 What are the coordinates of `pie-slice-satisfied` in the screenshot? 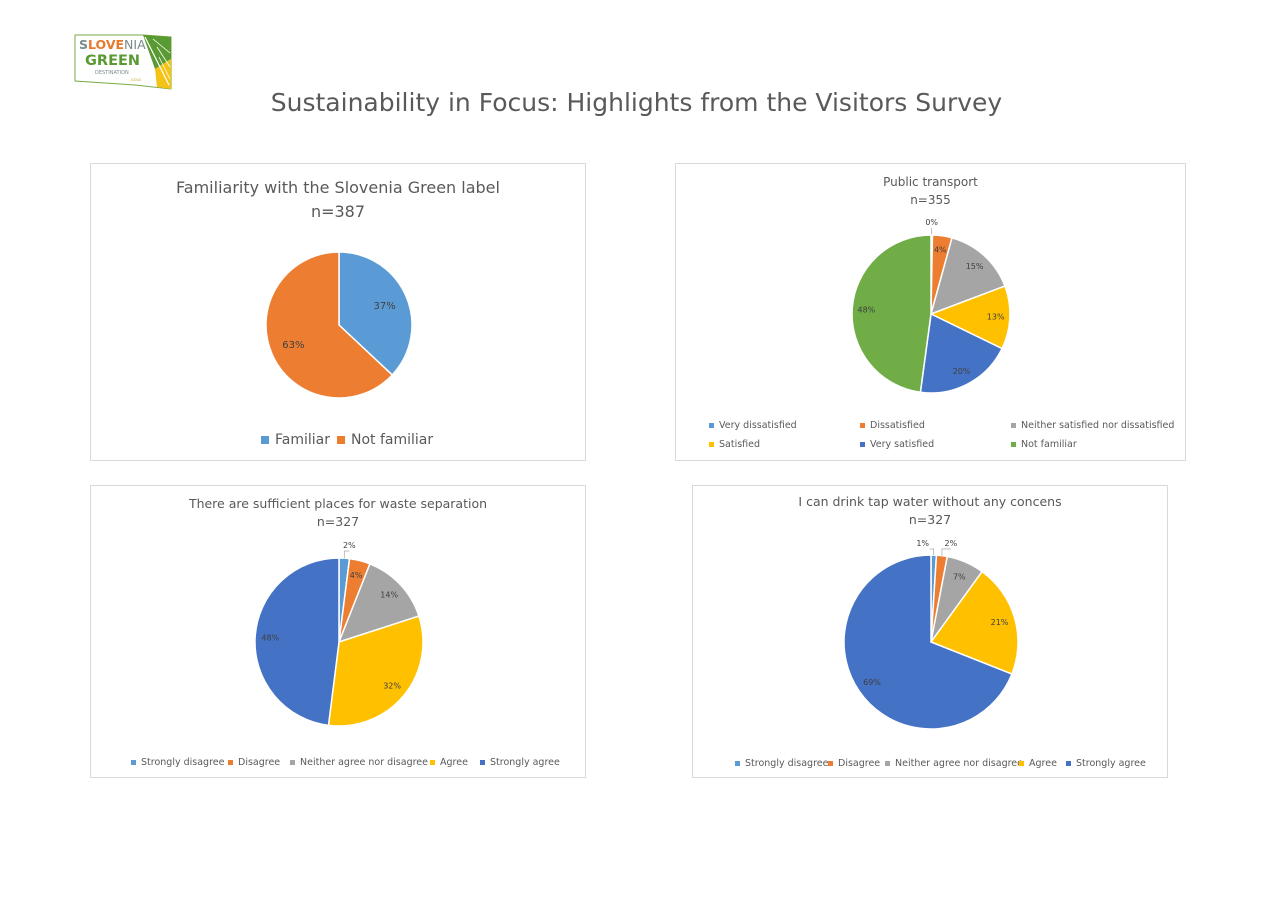 It's located at (970, 317).